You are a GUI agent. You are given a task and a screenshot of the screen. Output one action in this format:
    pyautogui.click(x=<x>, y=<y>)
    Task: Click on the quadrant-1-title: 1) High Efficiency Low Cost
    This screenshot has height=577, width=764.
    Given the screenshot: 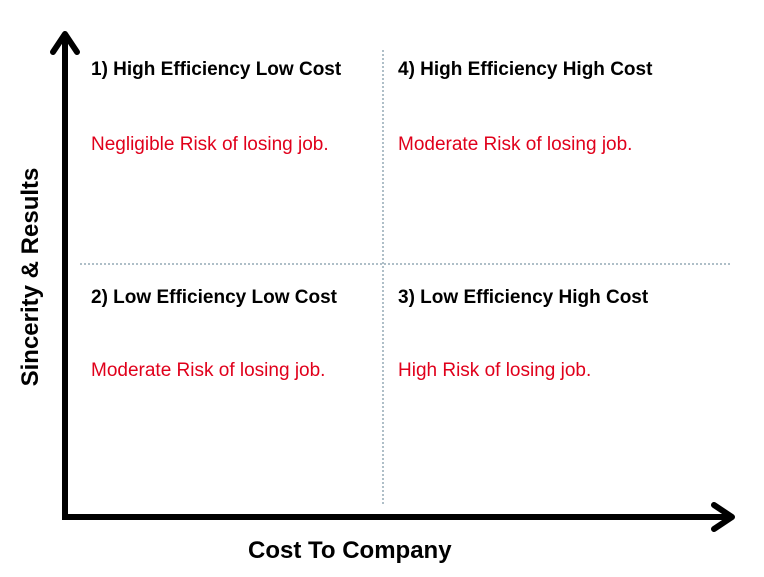 What is the action you would take?
    pyautogui.click(x=216, y=69)
    